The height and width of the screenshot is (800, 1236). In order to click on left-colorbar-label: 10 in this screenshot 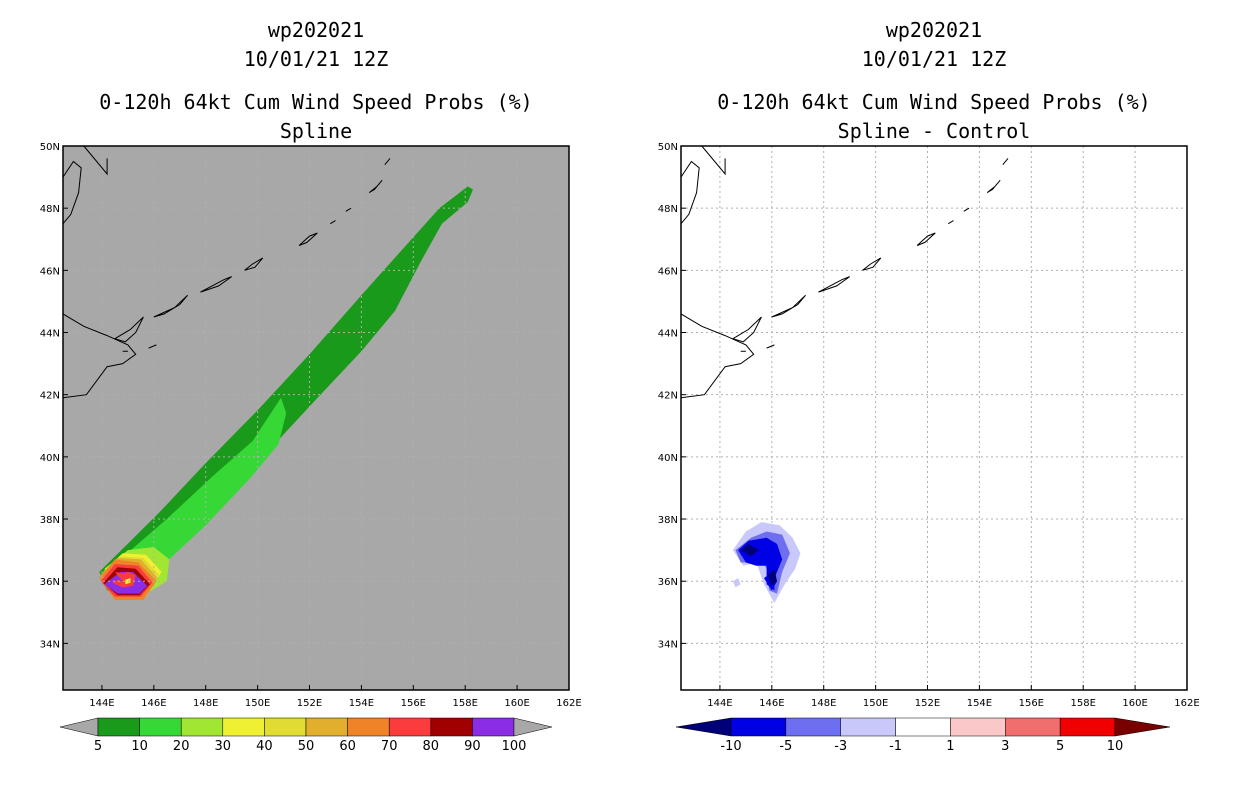, I will do `click(139, 746)`.